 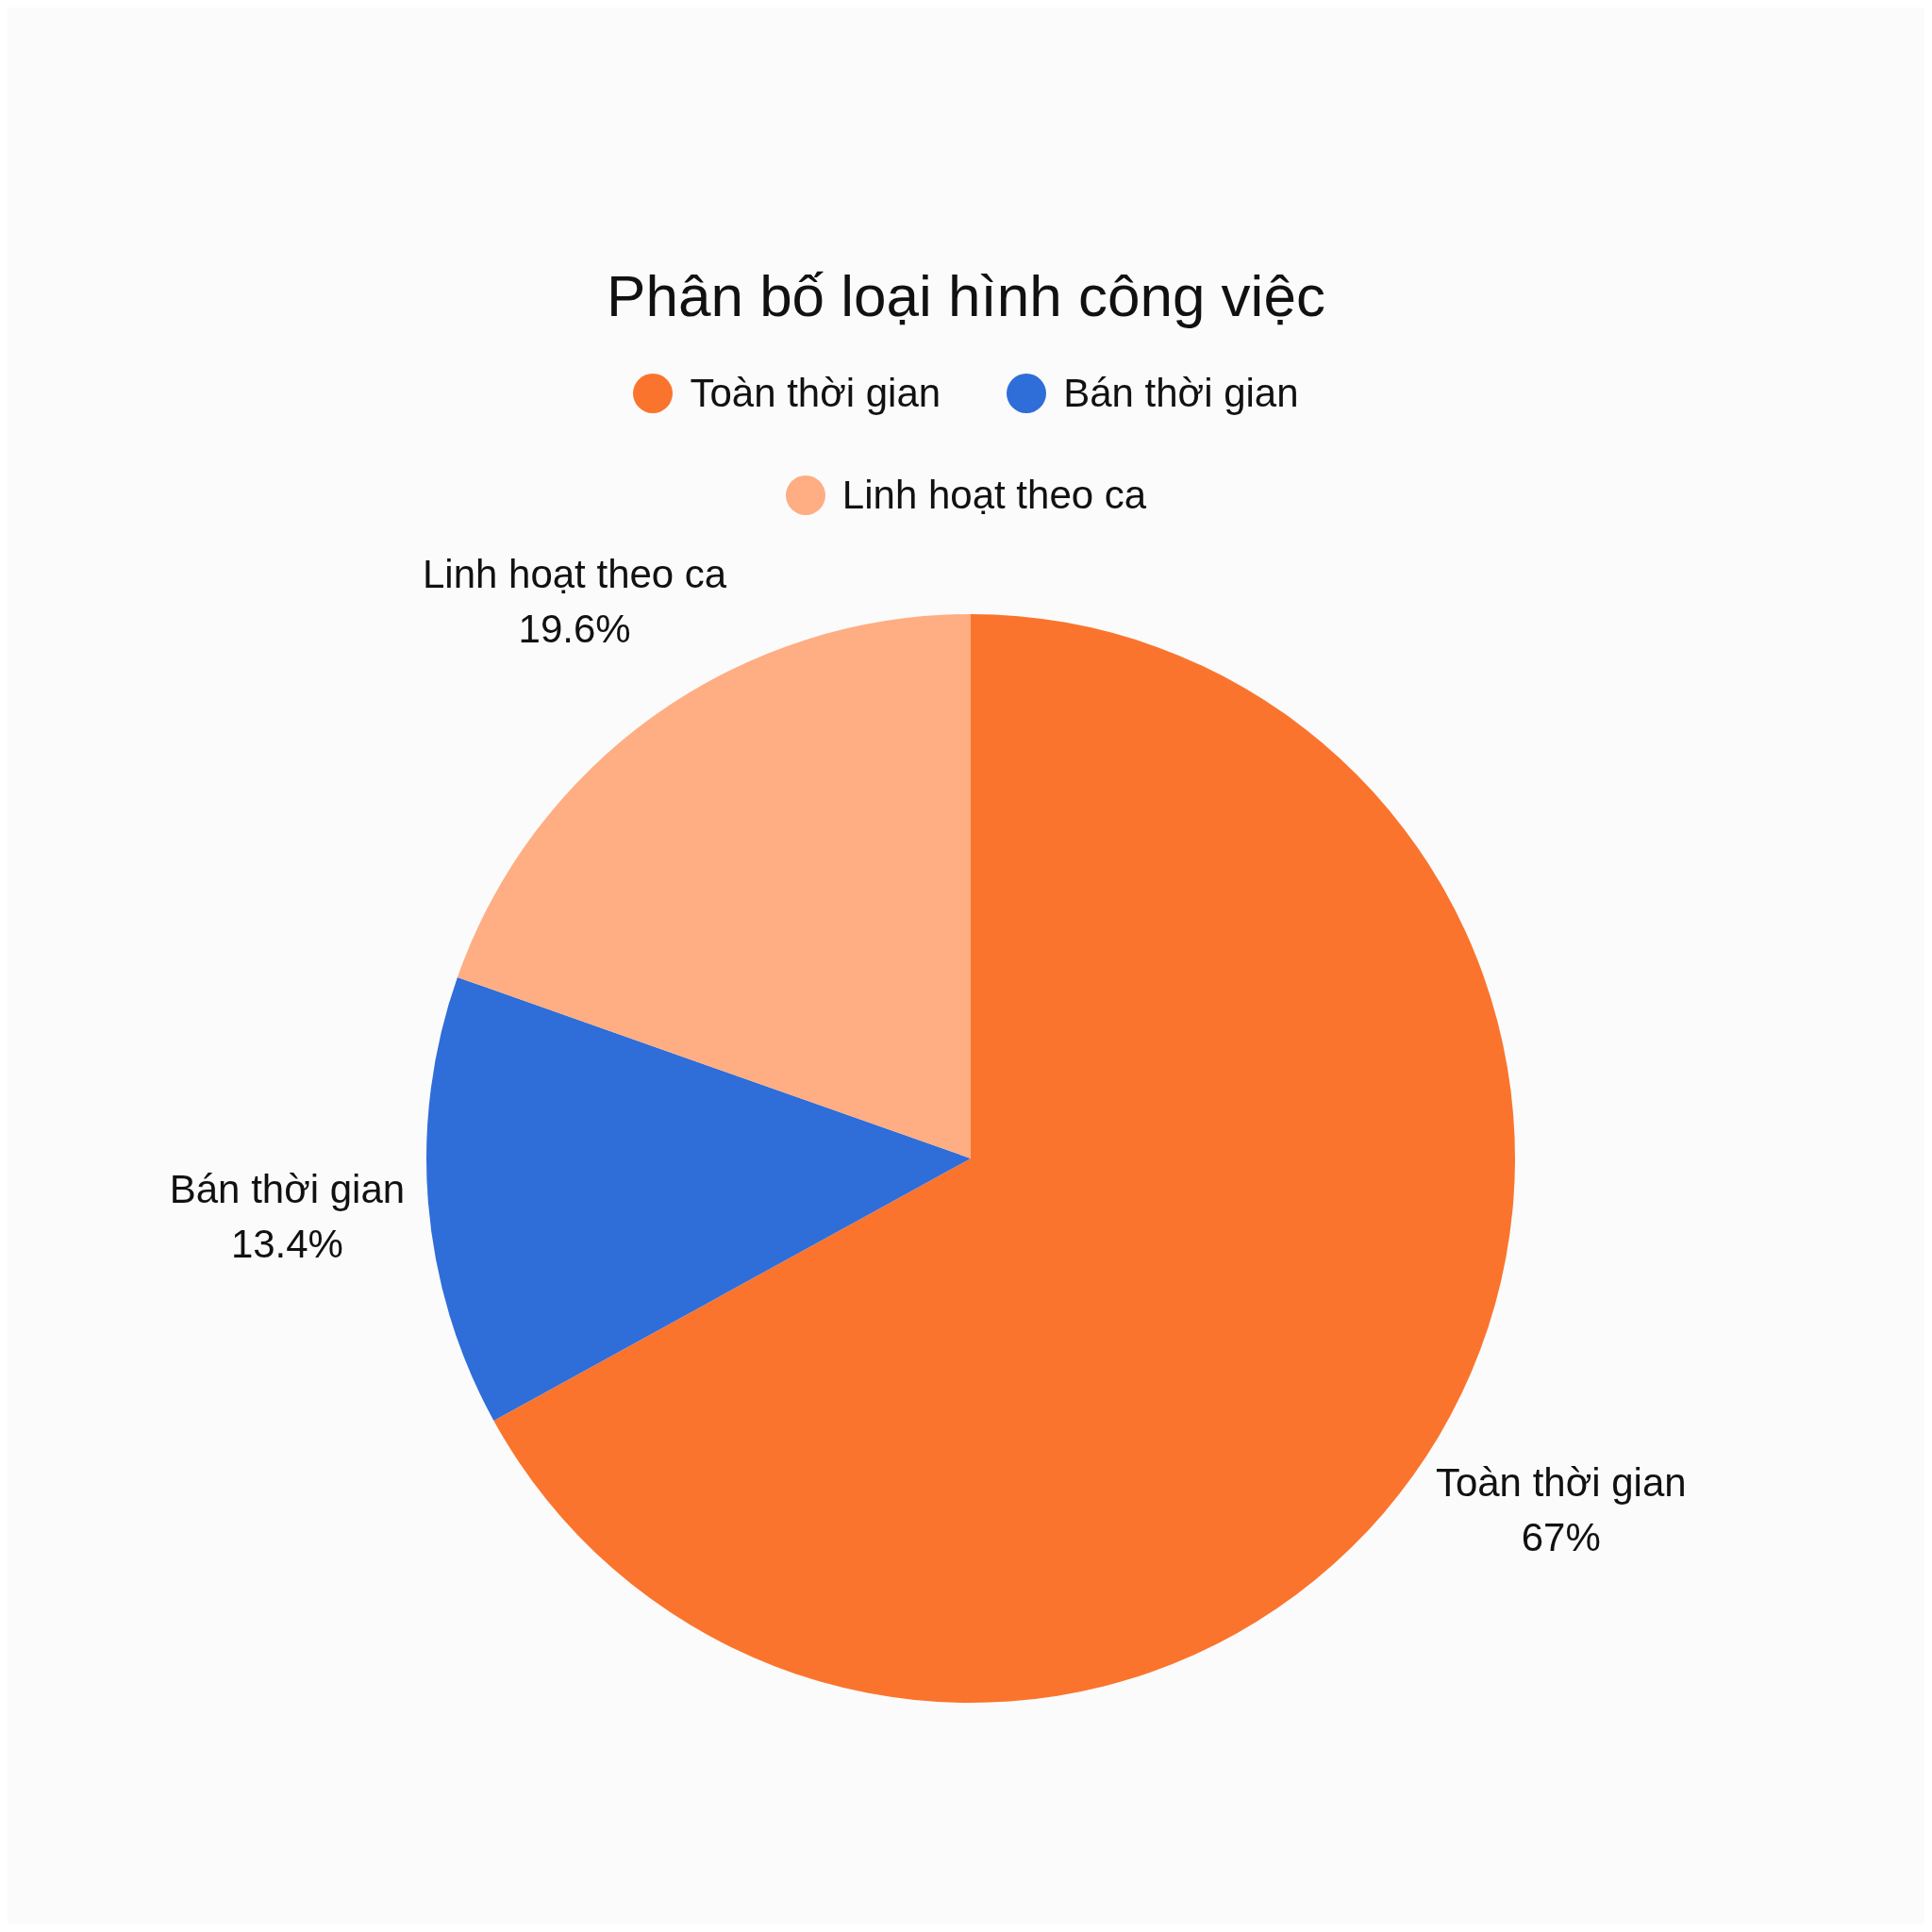 I want to click on slice-label: Linh hoạt theo ca, so click(x=574, y=573).